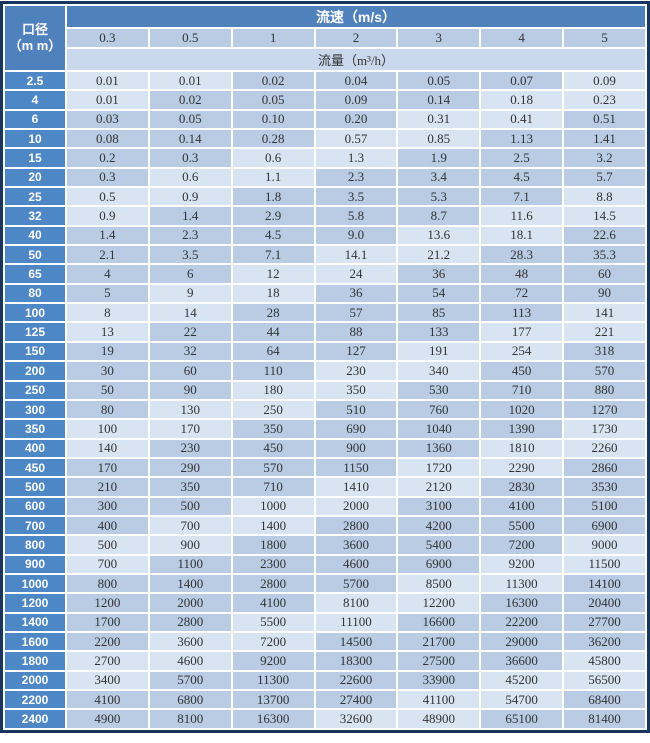 Image resolution: width=650 pixels, height=743 pixels. What do you see at coordinates (107, 622) in the screenshot?
I see `flow-cell: 1700` at bounding box center [107, 622].